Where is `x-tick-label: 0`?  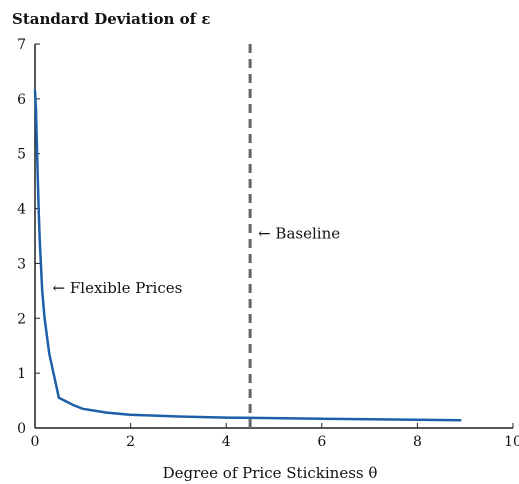 x-tick-label: 0 is located at coordinates (35, 442).